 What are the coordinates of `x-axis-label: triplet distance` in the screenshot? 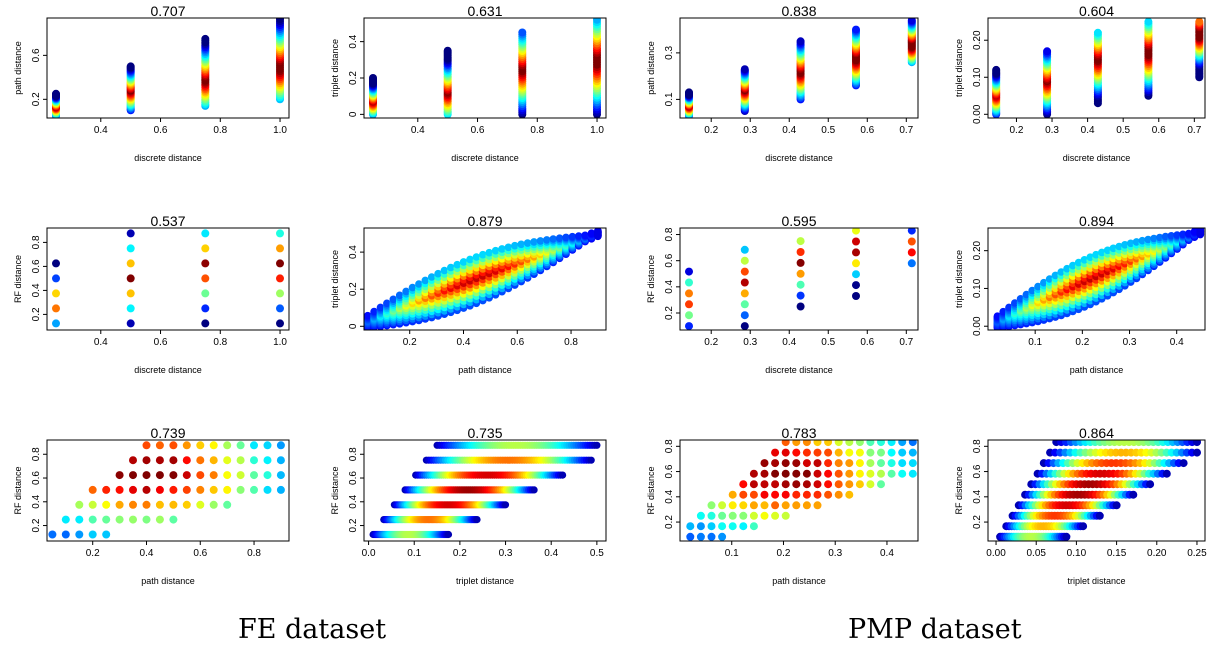 It's located at (485, 581).